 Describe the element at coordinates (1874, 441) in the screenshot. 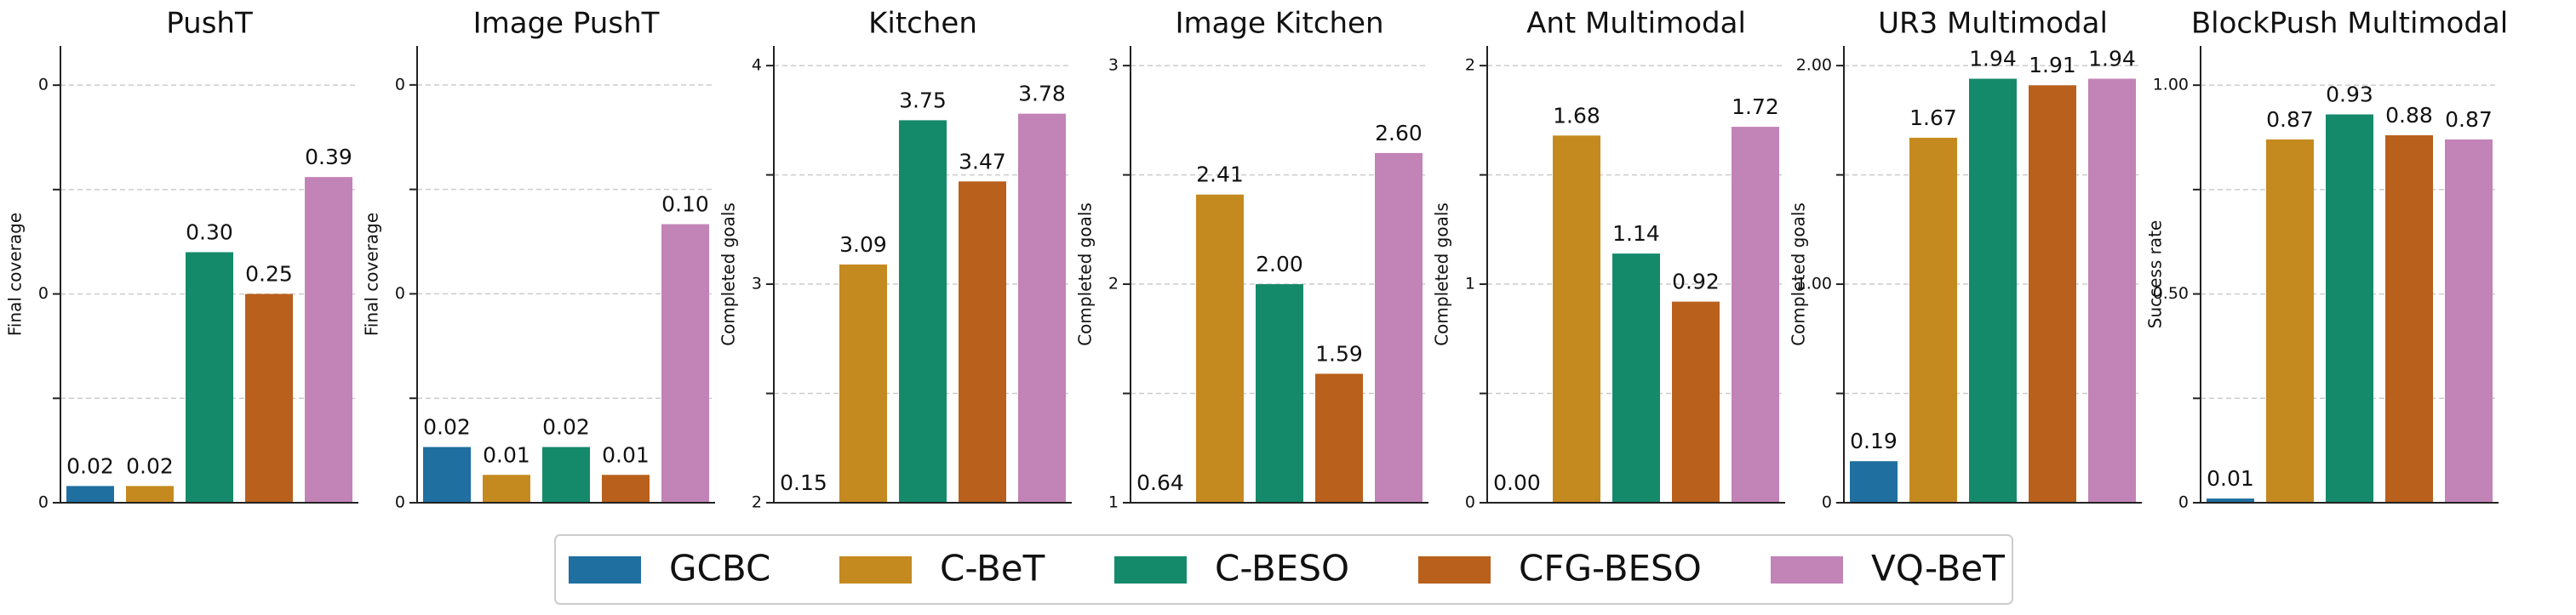

I see `value-label: 0.19` at that location.